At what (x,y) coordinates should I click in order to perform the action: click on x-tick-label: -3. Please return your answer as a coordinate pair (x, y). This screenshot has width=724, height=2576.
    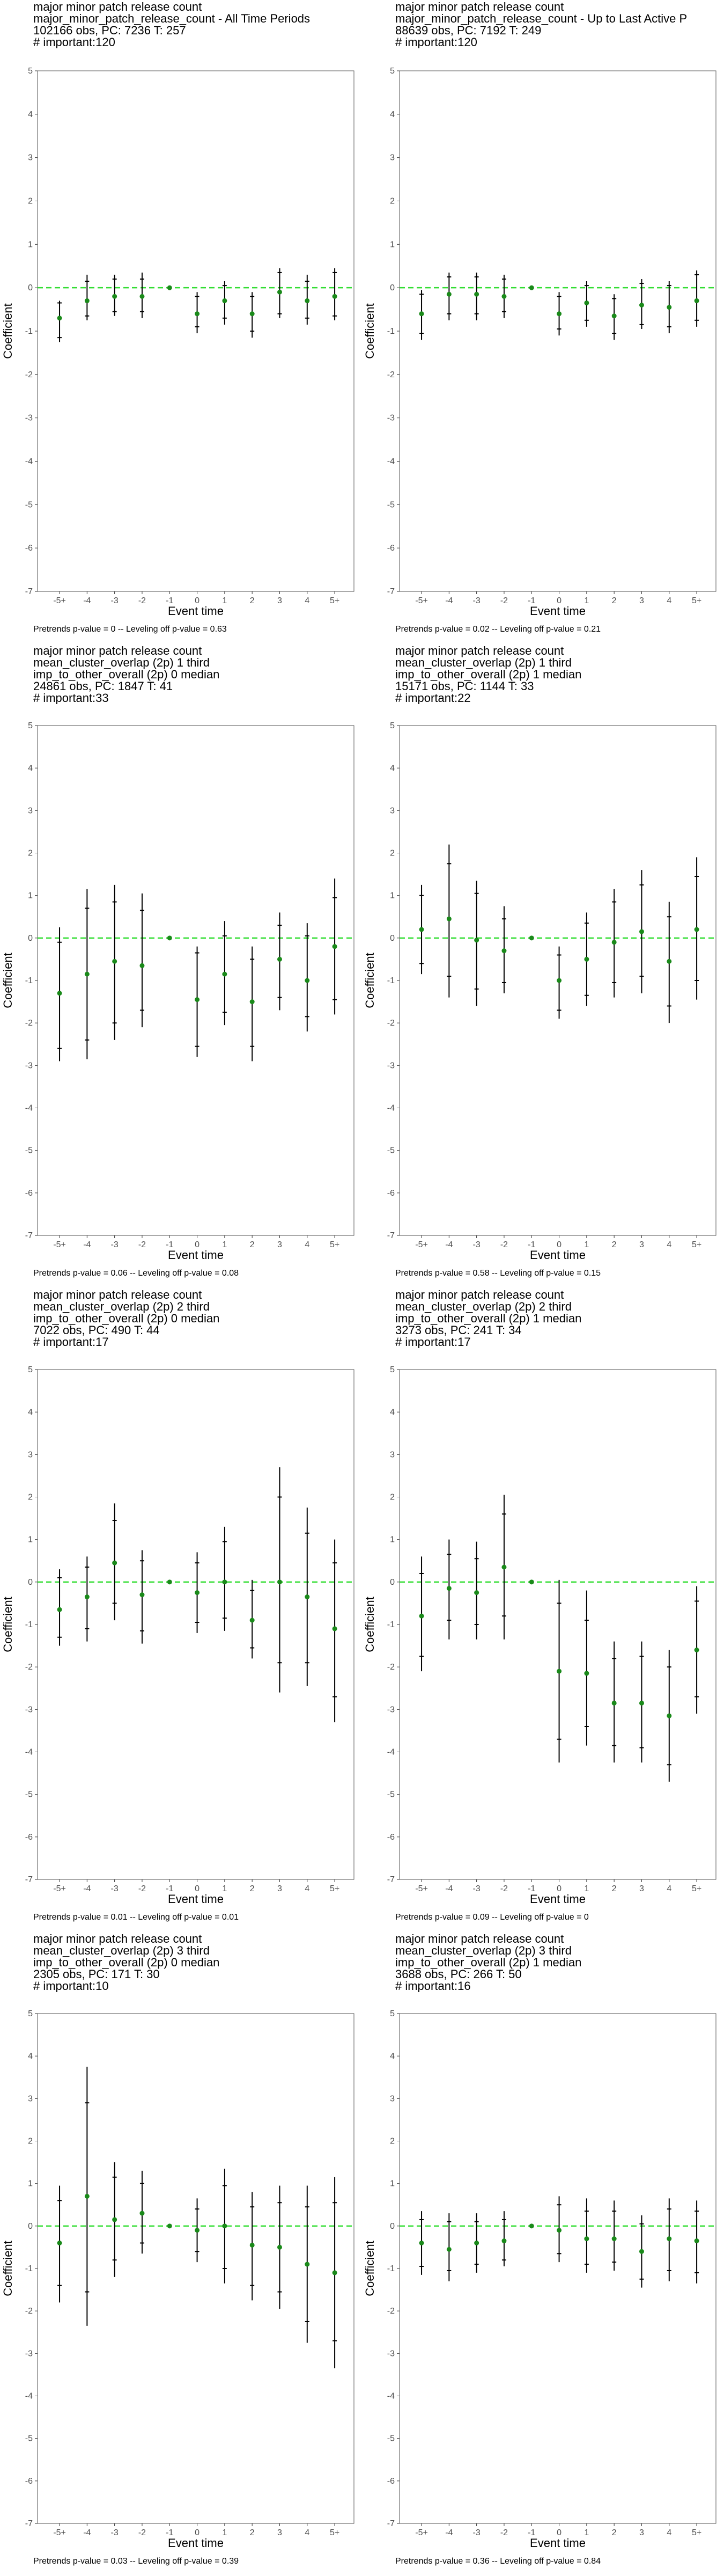
    Looking at the image, I should click on (115, 2532).